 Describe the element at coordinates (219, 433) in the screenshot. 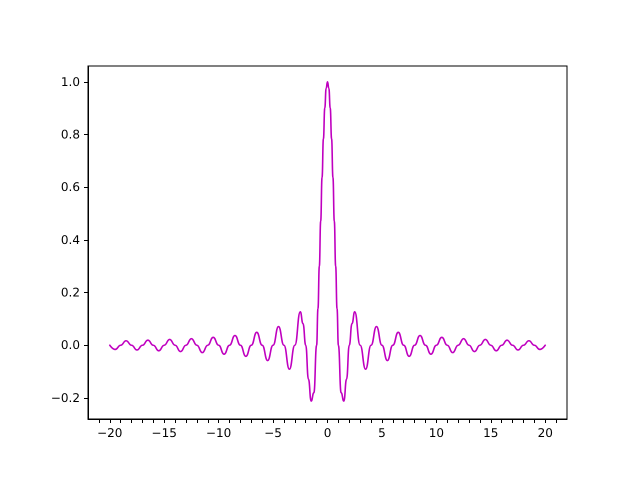

I see `x-tick-label: −10` at that location.